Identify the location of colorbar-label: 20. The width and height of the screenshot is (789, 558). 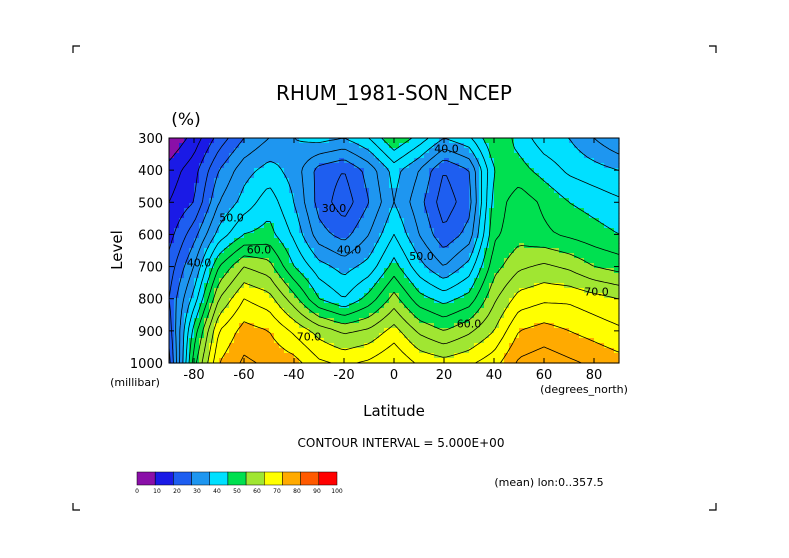
(177, 491).